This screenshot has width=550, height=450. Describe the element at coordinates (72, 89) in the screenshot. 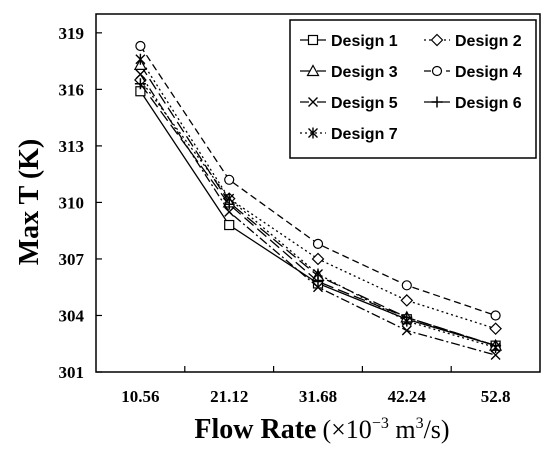

I see `y-tick-label: 316` at that location.